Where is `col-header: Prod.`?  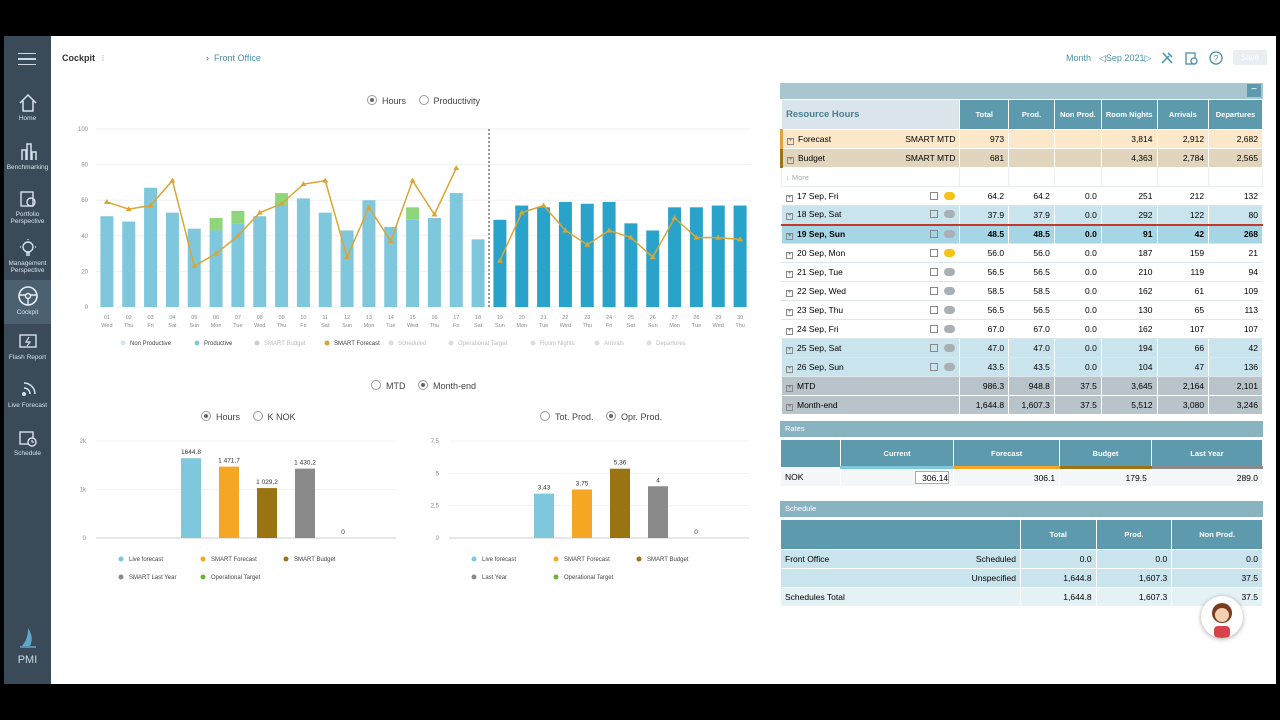 col-header: Prod. is located at coordinates (1031, 114).